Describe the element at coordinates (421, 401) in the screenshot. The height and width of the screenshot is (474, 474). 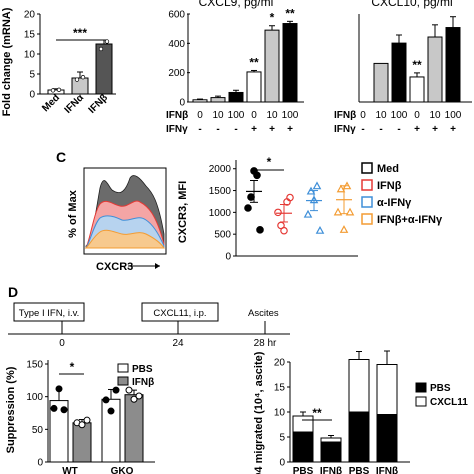
I see `migration-legend-cxcl11-swatch` at that location.